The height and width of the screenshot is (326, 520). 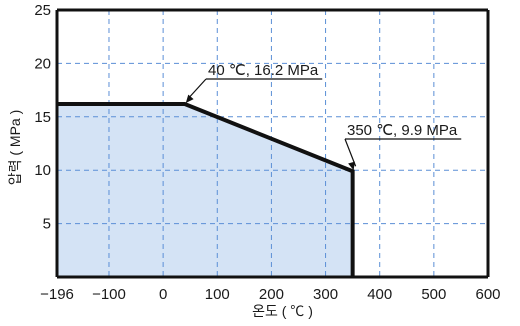 What do you see at coordinates (109, 294) in the screenshot?
I see `x-tick-label: −100` at bounding box center [109, 294].